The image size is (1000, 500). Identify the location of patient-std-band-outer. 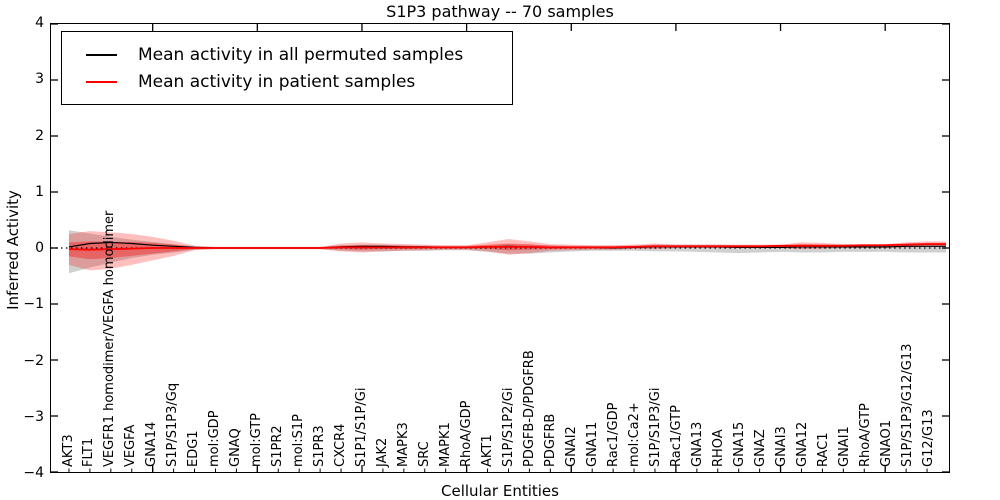
(507, 251).